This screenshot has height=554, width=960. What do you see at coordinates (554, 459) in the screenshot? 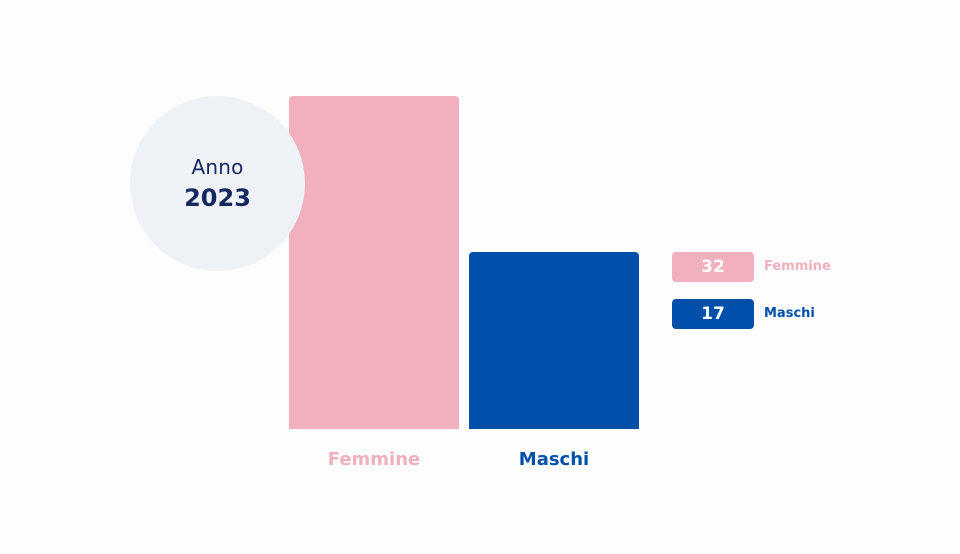
I see `category-label-maschi: Maschi` at bounding box center [554, 459].